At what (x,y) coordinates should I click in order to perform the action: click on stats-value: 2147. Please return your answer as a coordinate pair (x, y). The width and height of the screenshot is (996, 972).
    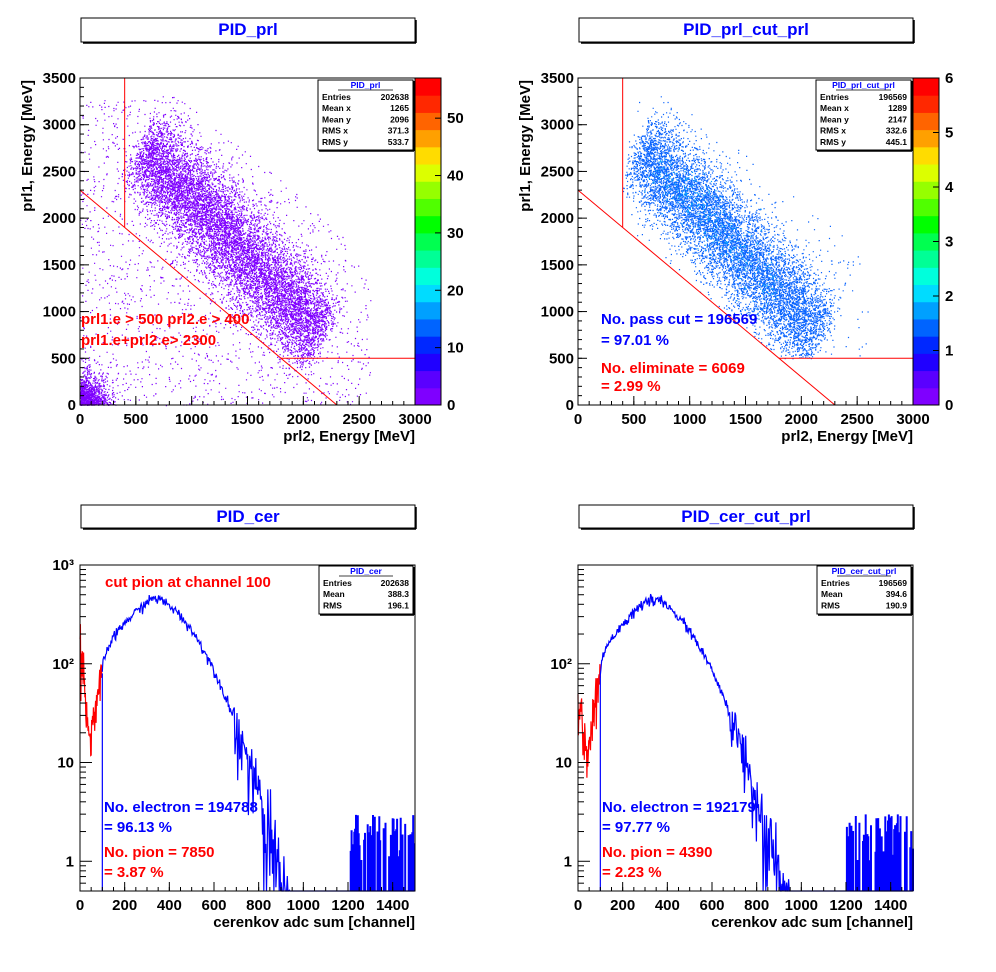
    Looking at the image, I should click on (897, 119).